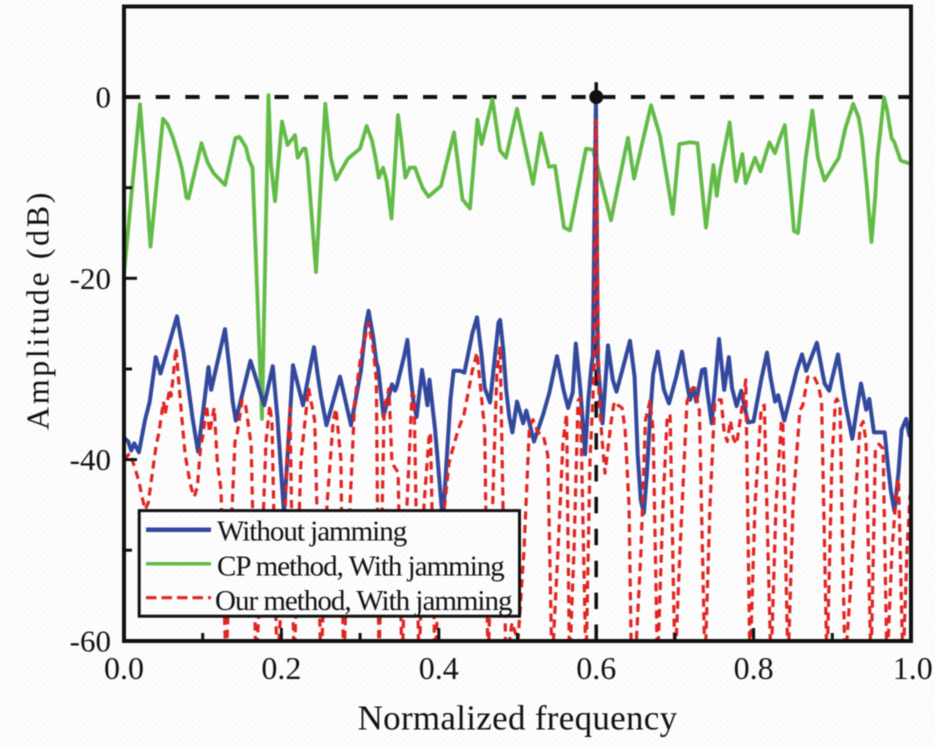 The image size is (935, 747). I want to click on svg-text: -20, so click(90, 278).